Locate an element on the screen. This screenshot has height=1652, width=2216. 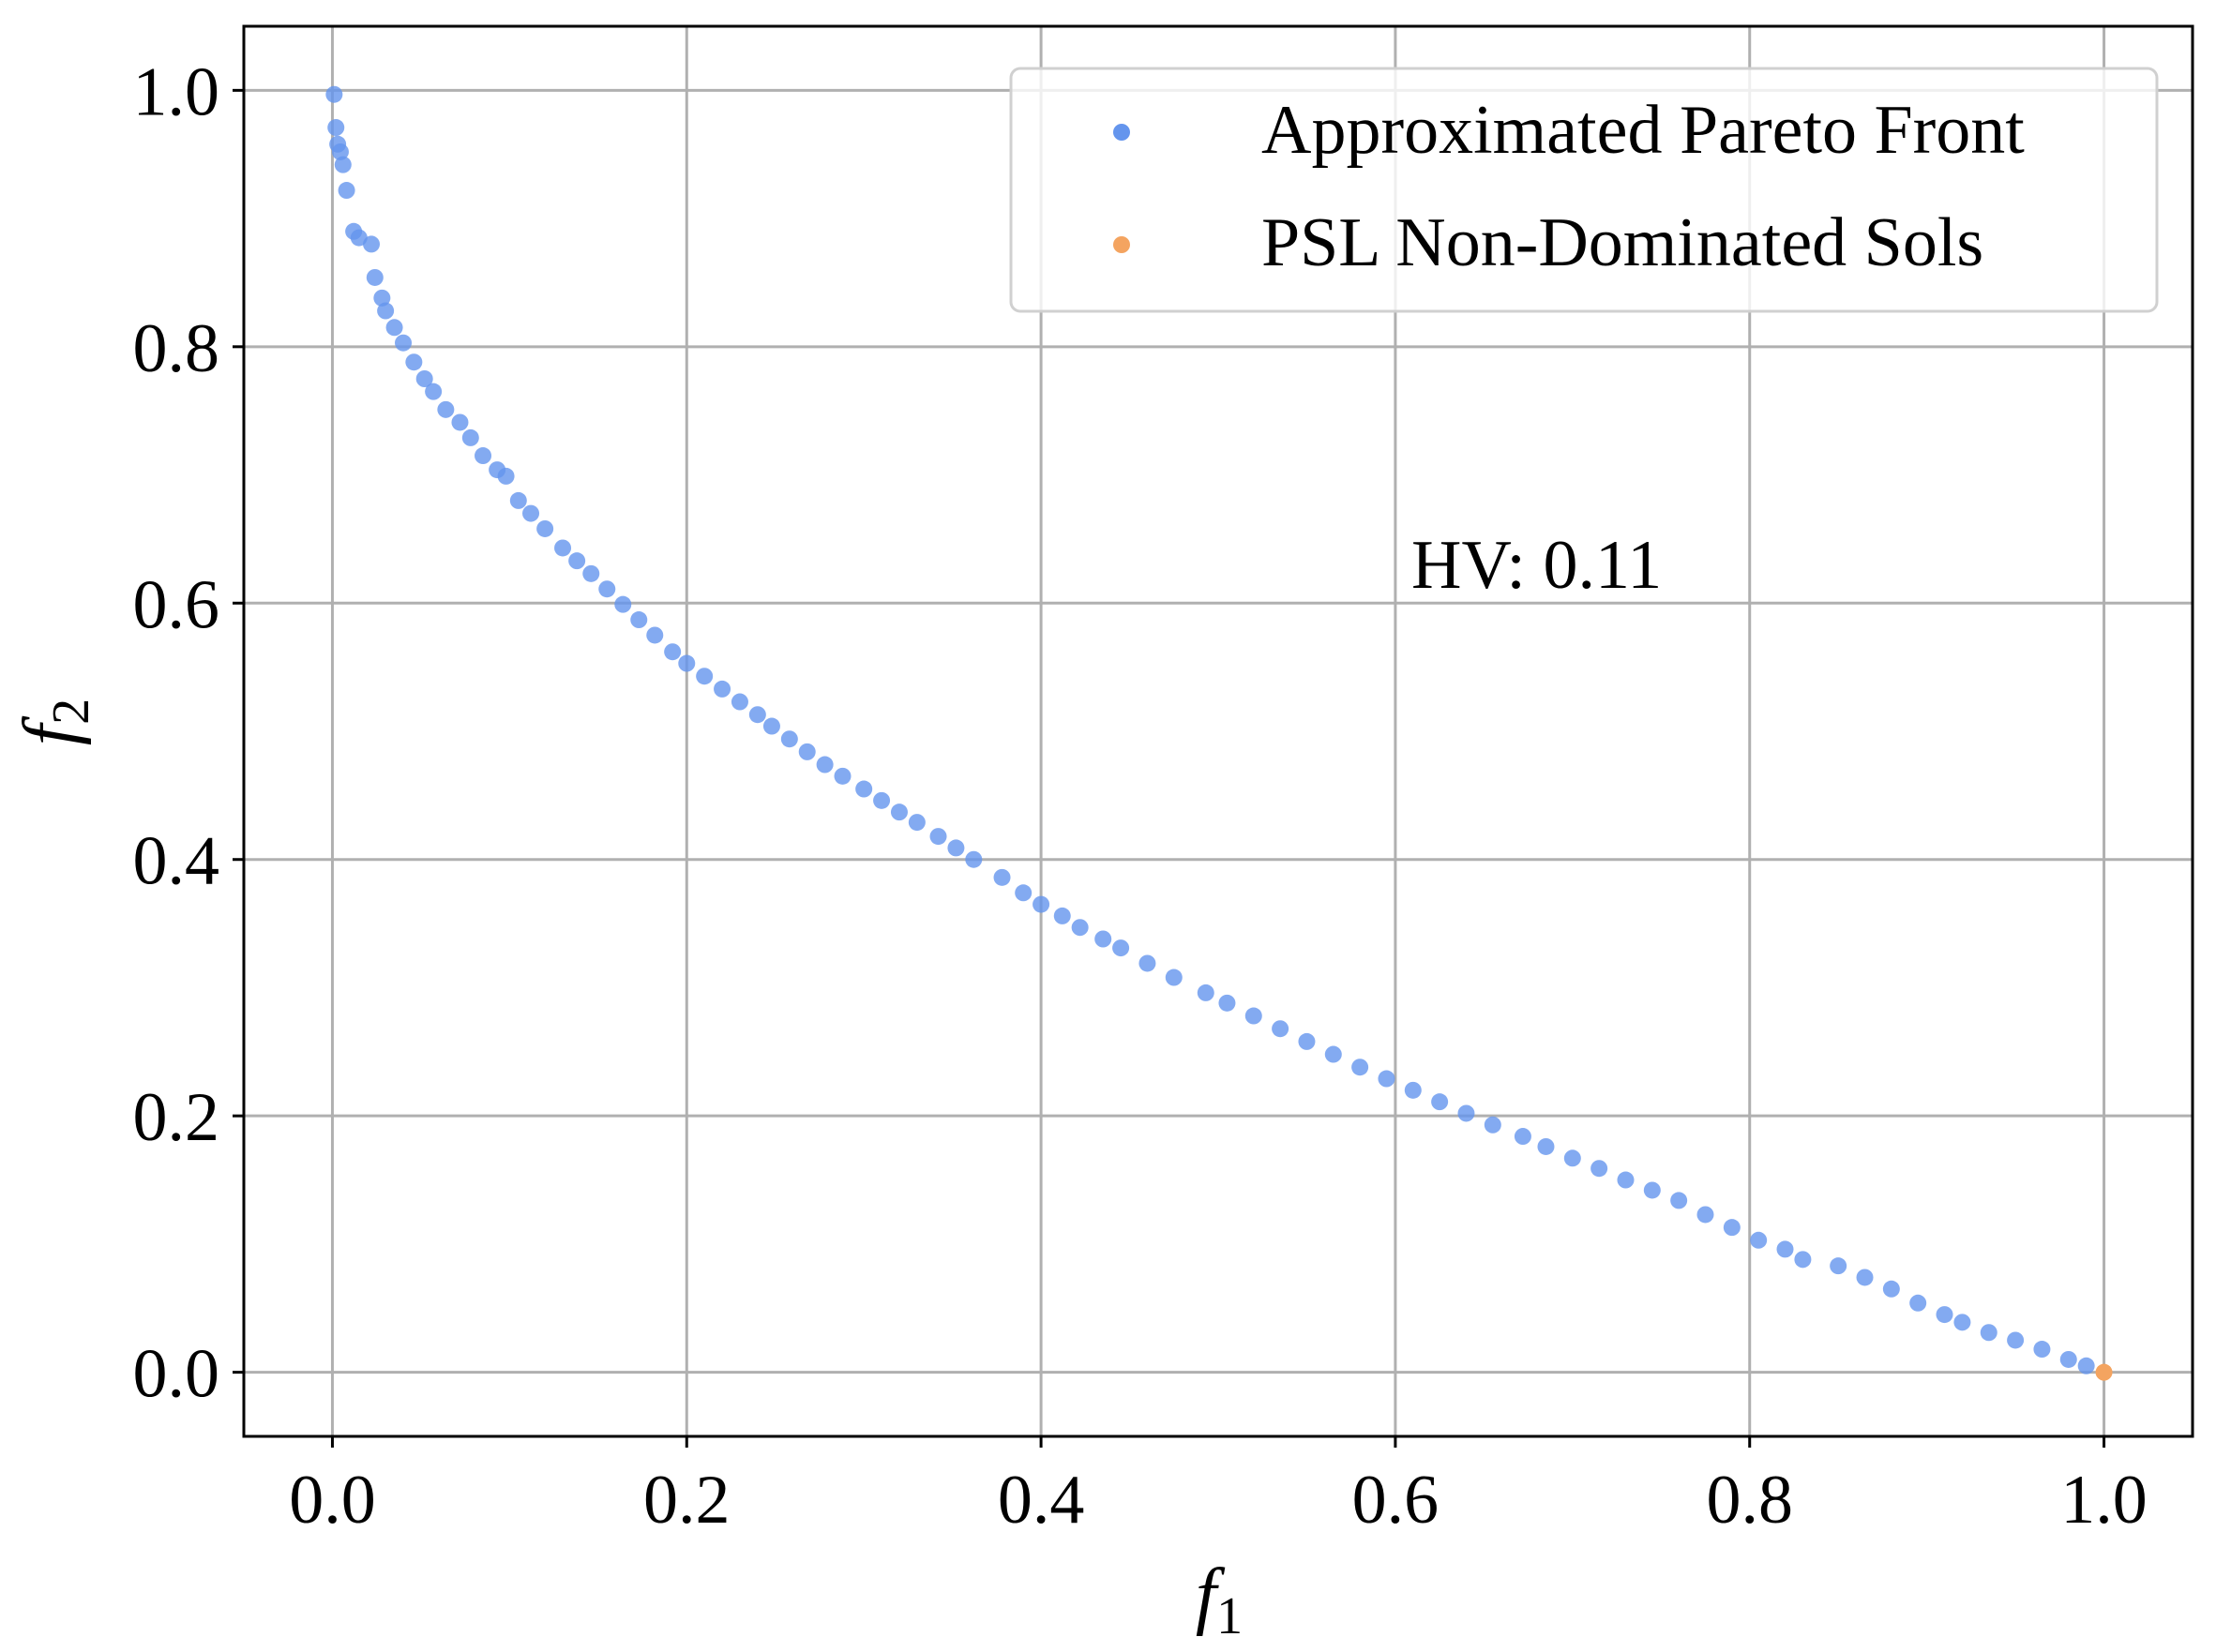
y-tick-label: 0.2 is located at coordinates (177, 1117).